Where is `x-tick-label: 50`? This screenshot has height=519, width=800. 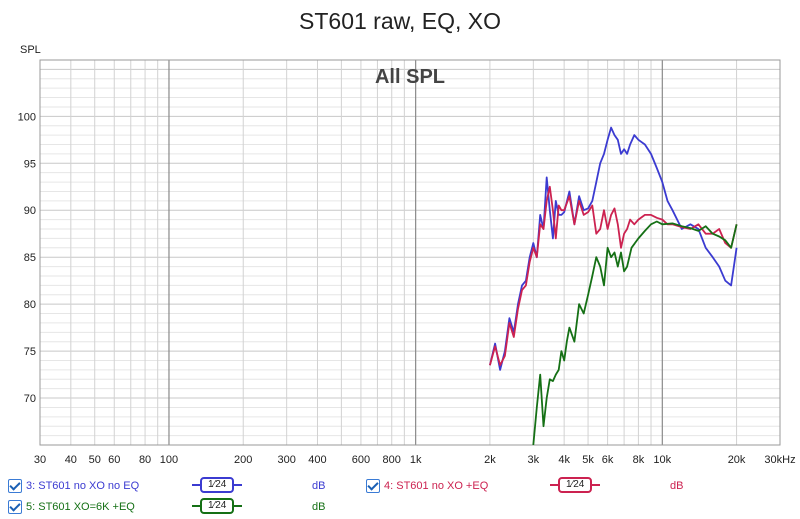
x-tick-label: 50 is located at coordinates (95, 460).